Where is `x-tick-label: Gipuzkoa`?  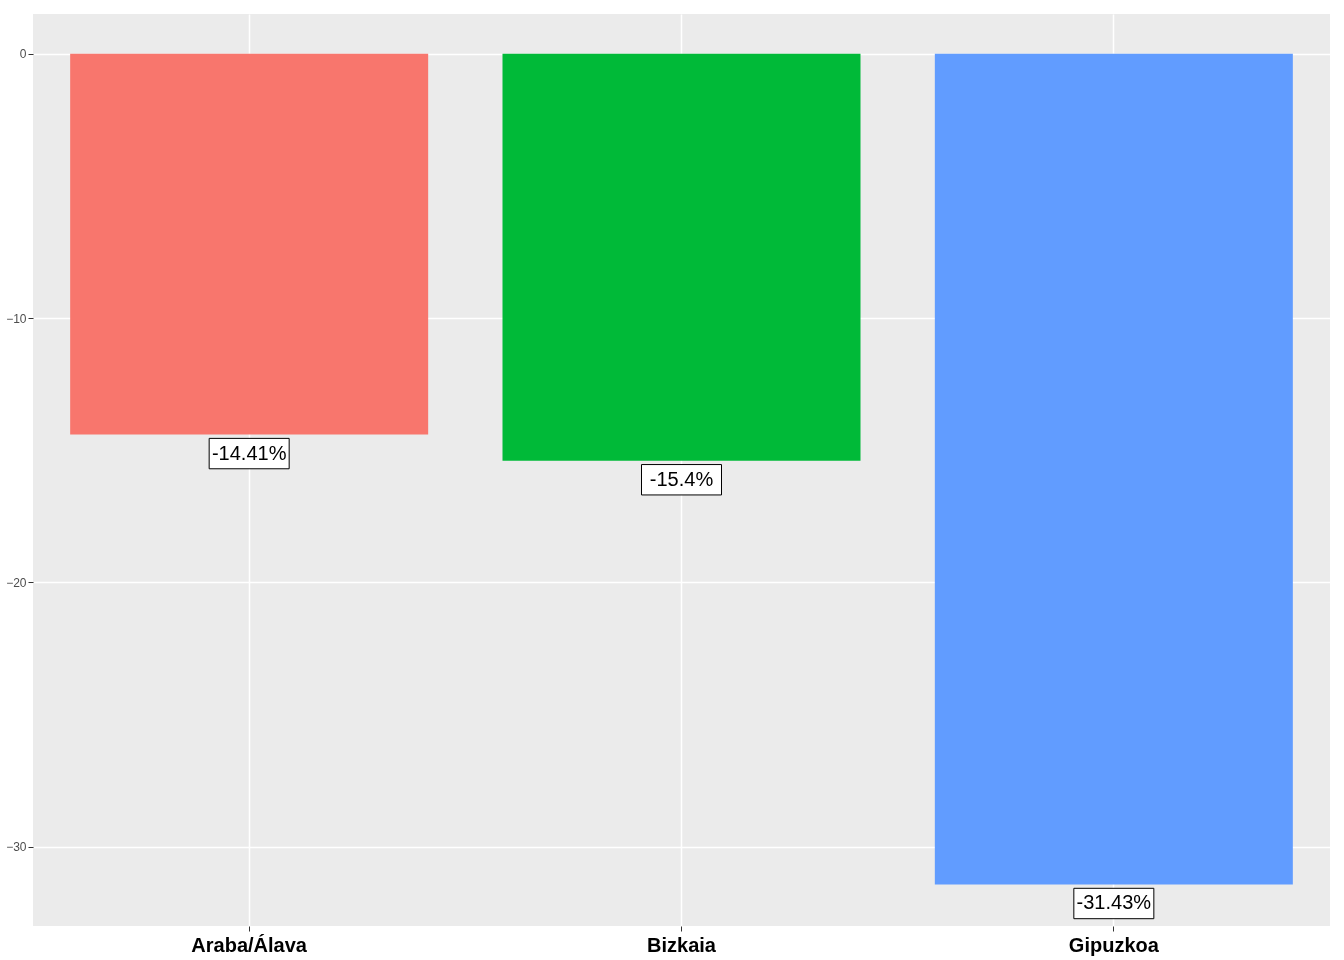 x-tick-label: Gipuzkoa is located at coordinates (1114, 944).